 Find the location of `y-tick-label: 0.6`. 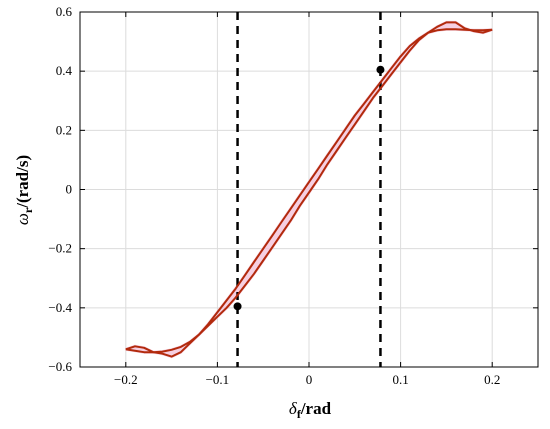

y-tick-label: 0.6 is located at coordinates (64, 11).